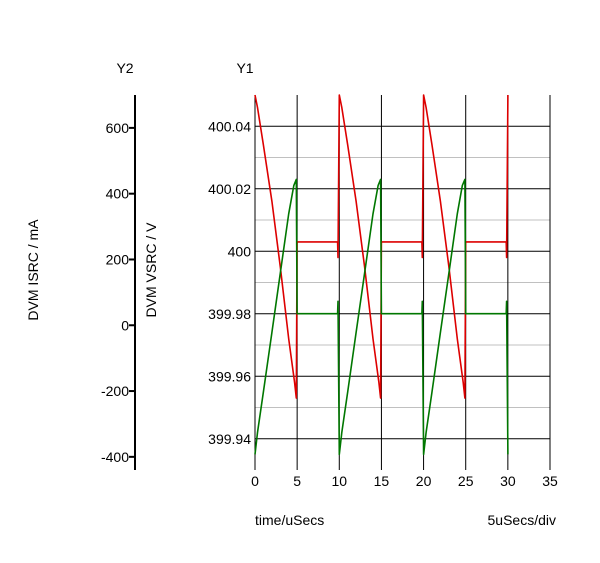 The height and width of the screenshot is (563, 600). Describe the element at coordinates (229, 282) in the screenshot. I see `y1-tick-labels: 399.94 399.96 399.98 400 400.02 400.04` at that location.